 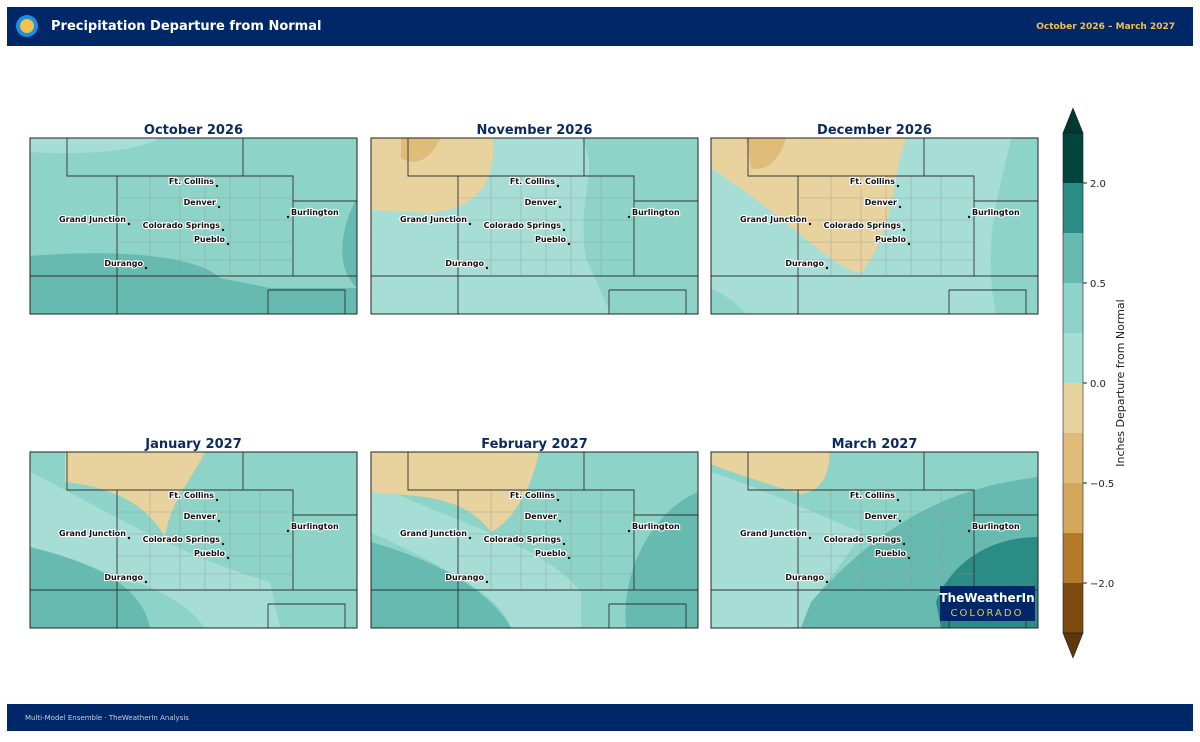 I want to click on brand-name: TheWeatherIn, so click(x=986, y=598).